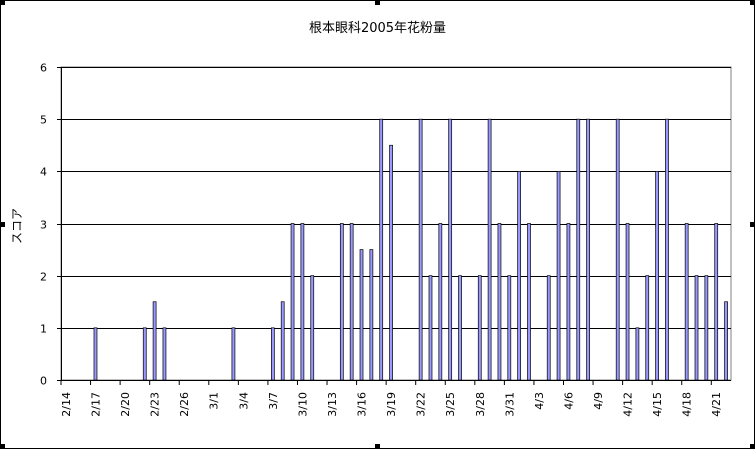 Image resolution: width=755 pixels, height=449 pixels. What do you see at coordinates (362, 404) in the screenshot?
I see `x-tick-label: 3/16` at bounding box center [362, 404].